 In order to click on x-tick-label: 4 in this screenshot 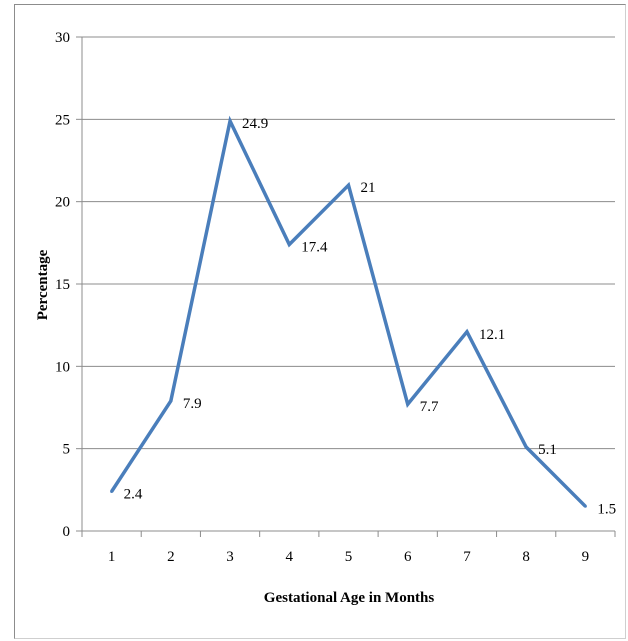, I will do `click(290, 557)`.